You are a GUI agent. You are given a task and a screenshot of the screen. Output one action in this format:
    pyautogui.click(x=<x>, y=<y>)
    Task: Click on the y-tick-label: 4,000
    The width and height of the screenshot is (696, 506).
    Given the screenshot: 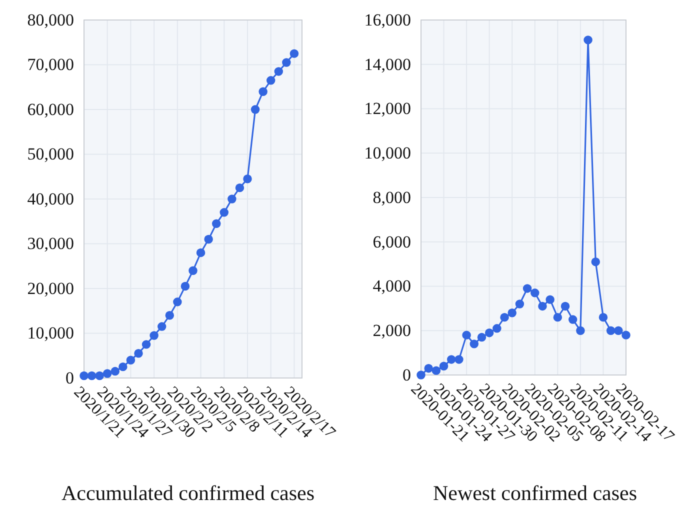 What is the action you would take?
    pyautogui.click(x=391, y=286)
    